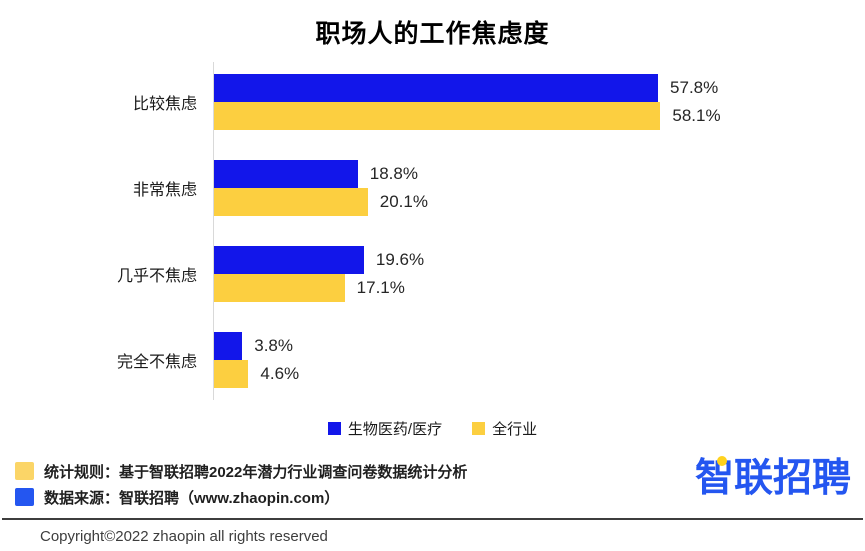  Describe the element at coordinates (393, 173) in the screenshot. I see `value-label: 18.8%` at that location.